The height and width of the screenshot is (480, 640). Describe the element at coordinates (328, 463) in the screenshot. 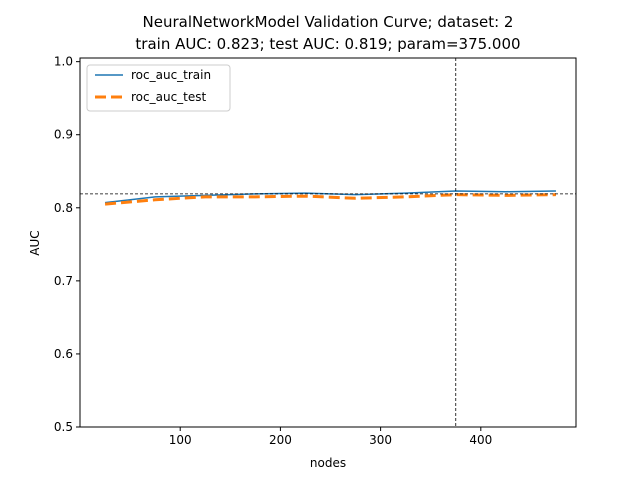

I see `x-axis-label: nodes` at that location.